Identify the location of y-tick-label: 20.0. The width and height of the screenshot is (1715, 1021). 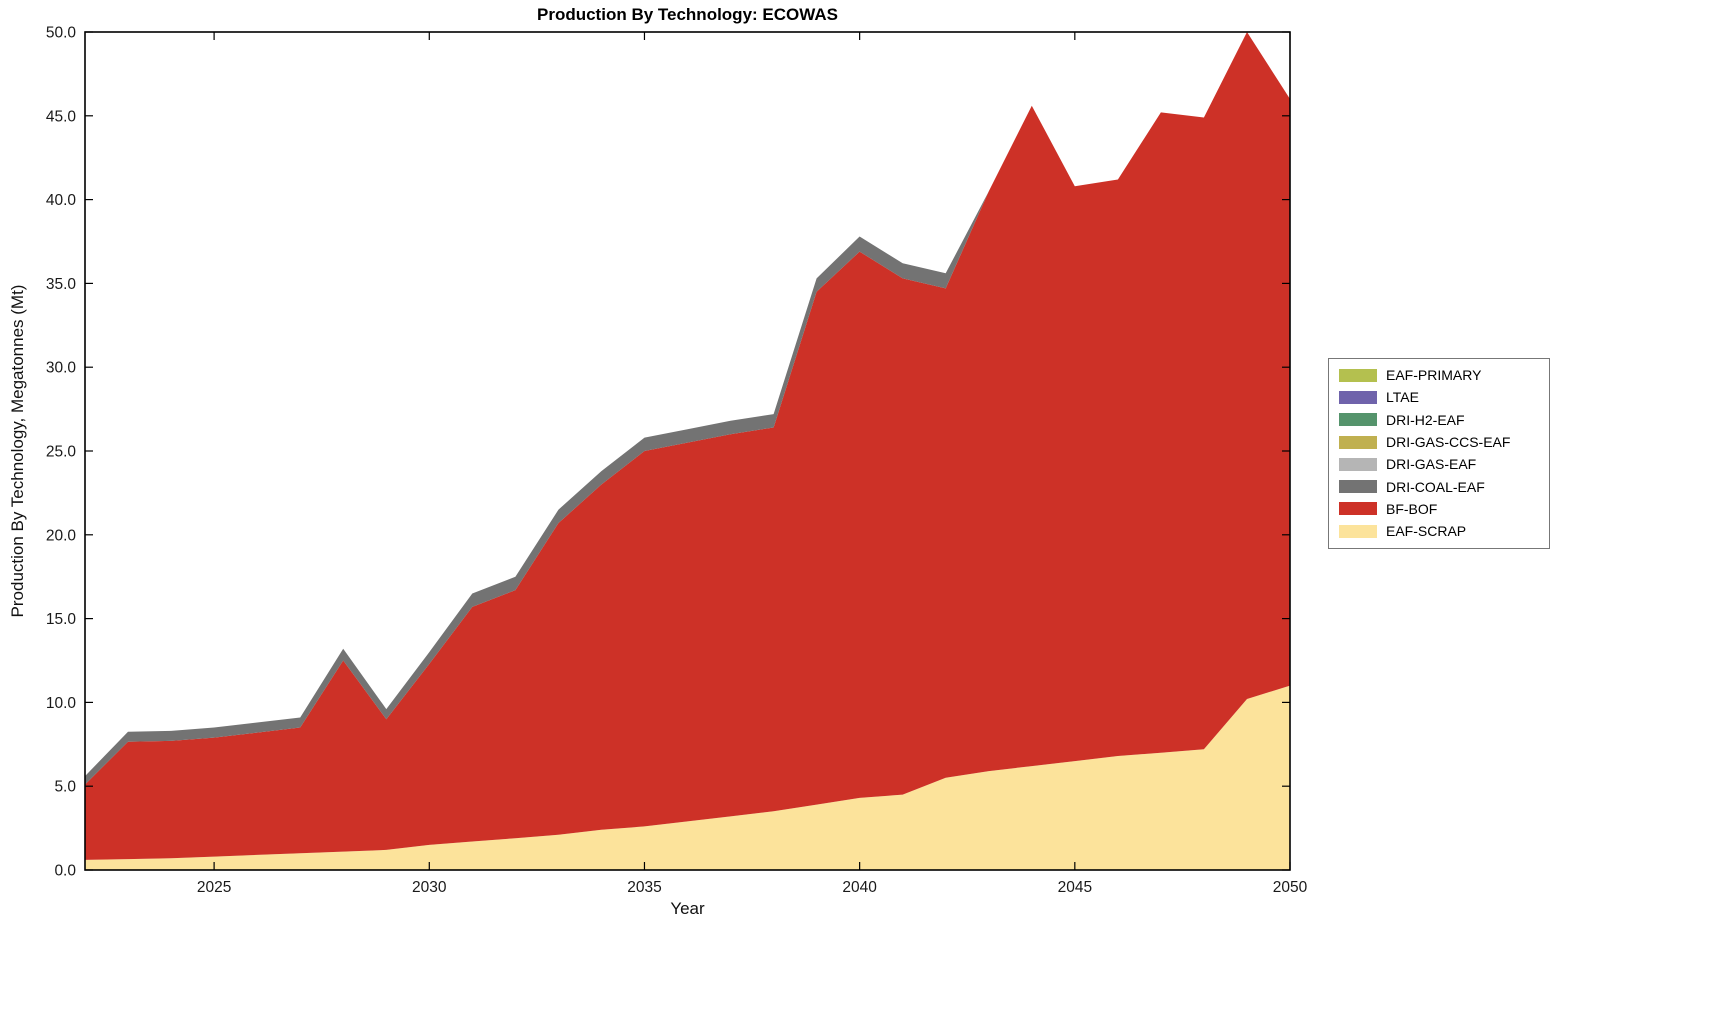
(61, 535).